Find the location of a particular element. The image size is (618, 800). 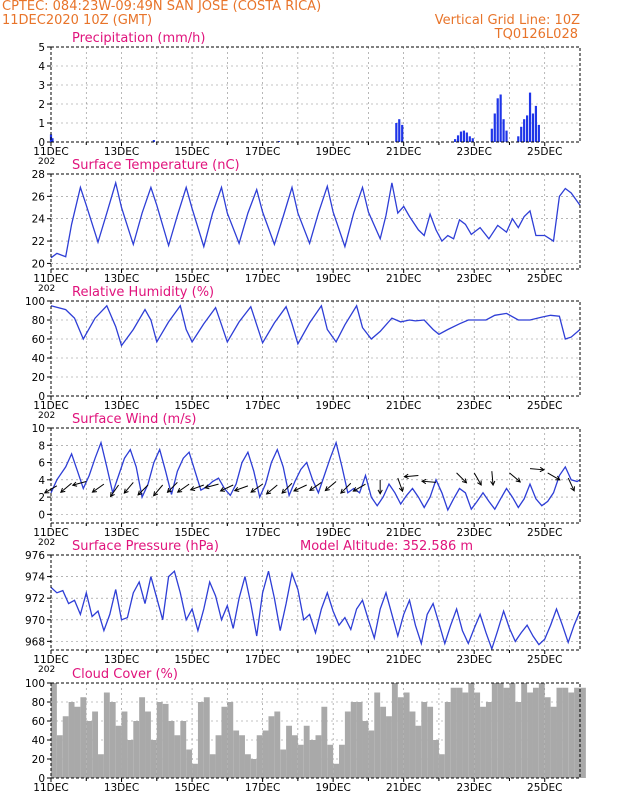

y-tick-label: 80 is located at coordinates (38, 703).